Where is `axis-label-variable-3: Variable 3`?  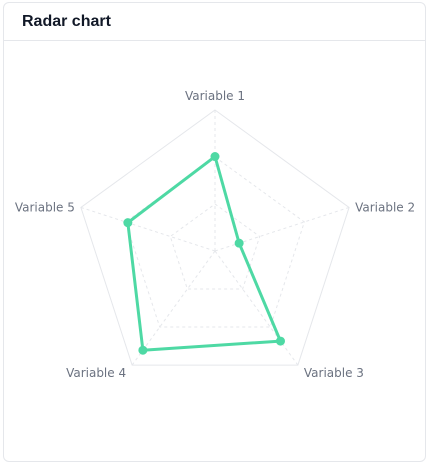
axis-label-variable-3: Variable 3 is located at coordinates (334, 373).